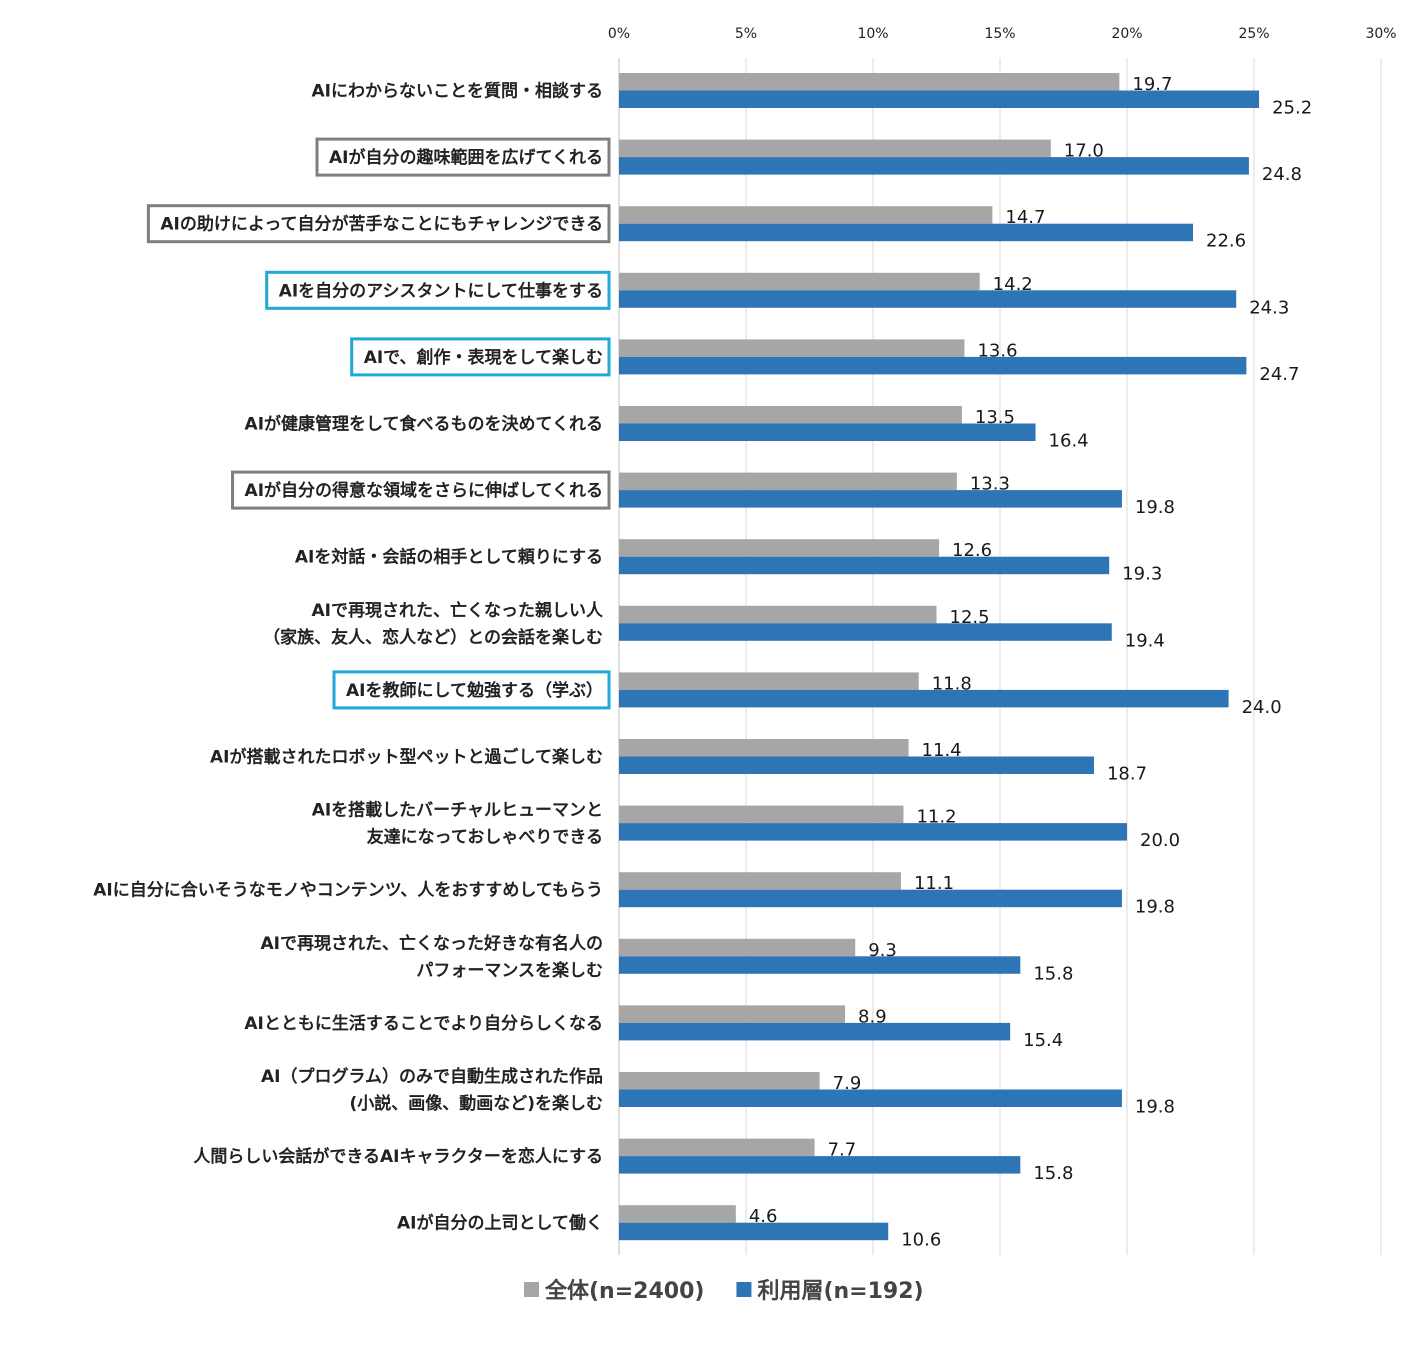  Describe the element at coordinates (432, 1076) in the screenshot. I see `category-label: AI（プログラム）のみで自動生成された作品` at that location.